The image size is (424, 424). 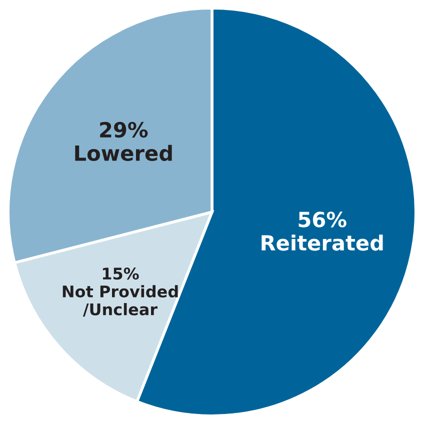 What do you see at coordinates (322, 242) in the screenshot?
I see `slice-label: Reiterated` at bounding box center [322, 242].